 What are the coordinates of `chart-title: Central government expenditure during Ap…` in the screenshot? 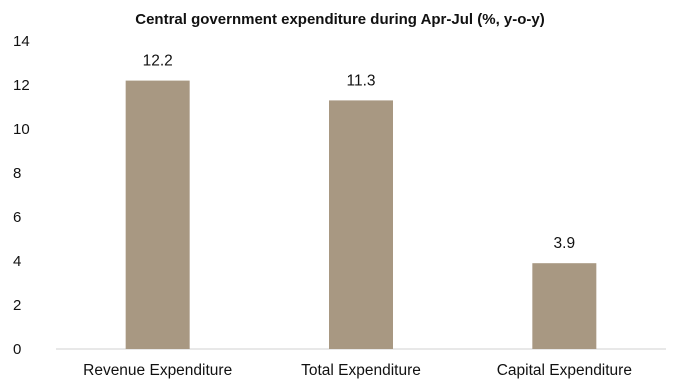 It's located at (339, 19).